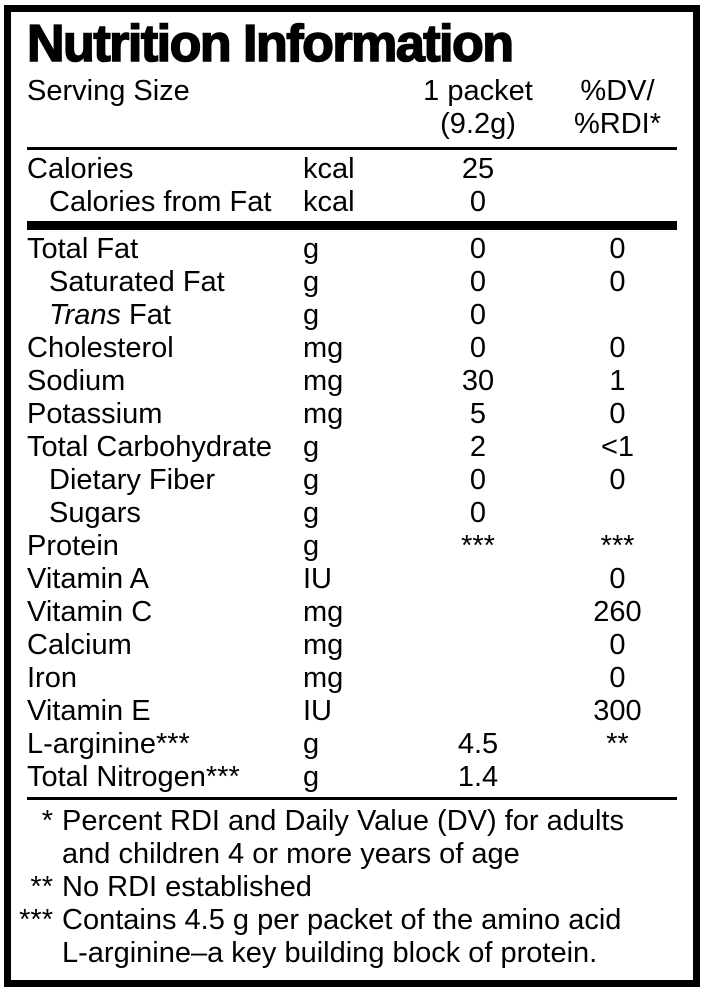 Image resolution: width=704 pixels, height=992 pixels. Describe the element at coordinates (617, 91) in the screenshot. I see `dv-heading-line1: %DV/` at that location.